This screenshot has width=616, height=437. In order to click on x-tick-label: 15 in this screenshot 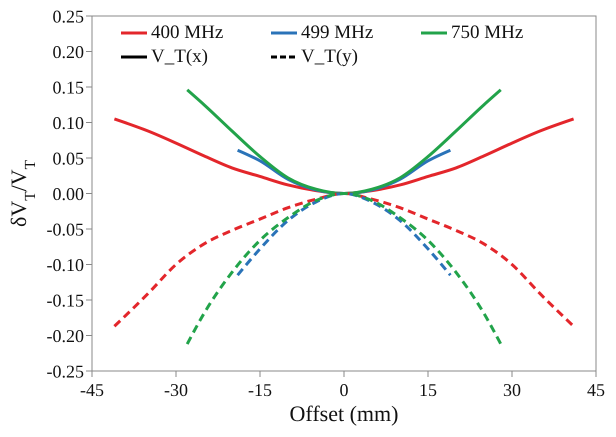, I will do `click(428, 390)`.